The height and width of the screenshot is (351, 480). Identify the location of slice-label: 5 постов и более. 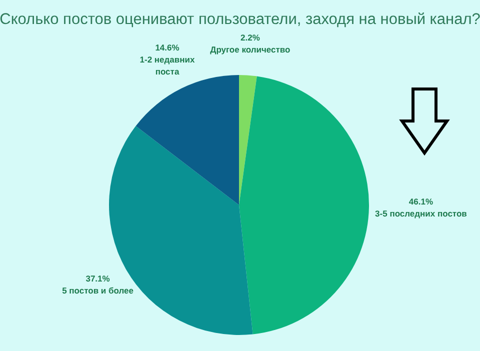
(98, 290).